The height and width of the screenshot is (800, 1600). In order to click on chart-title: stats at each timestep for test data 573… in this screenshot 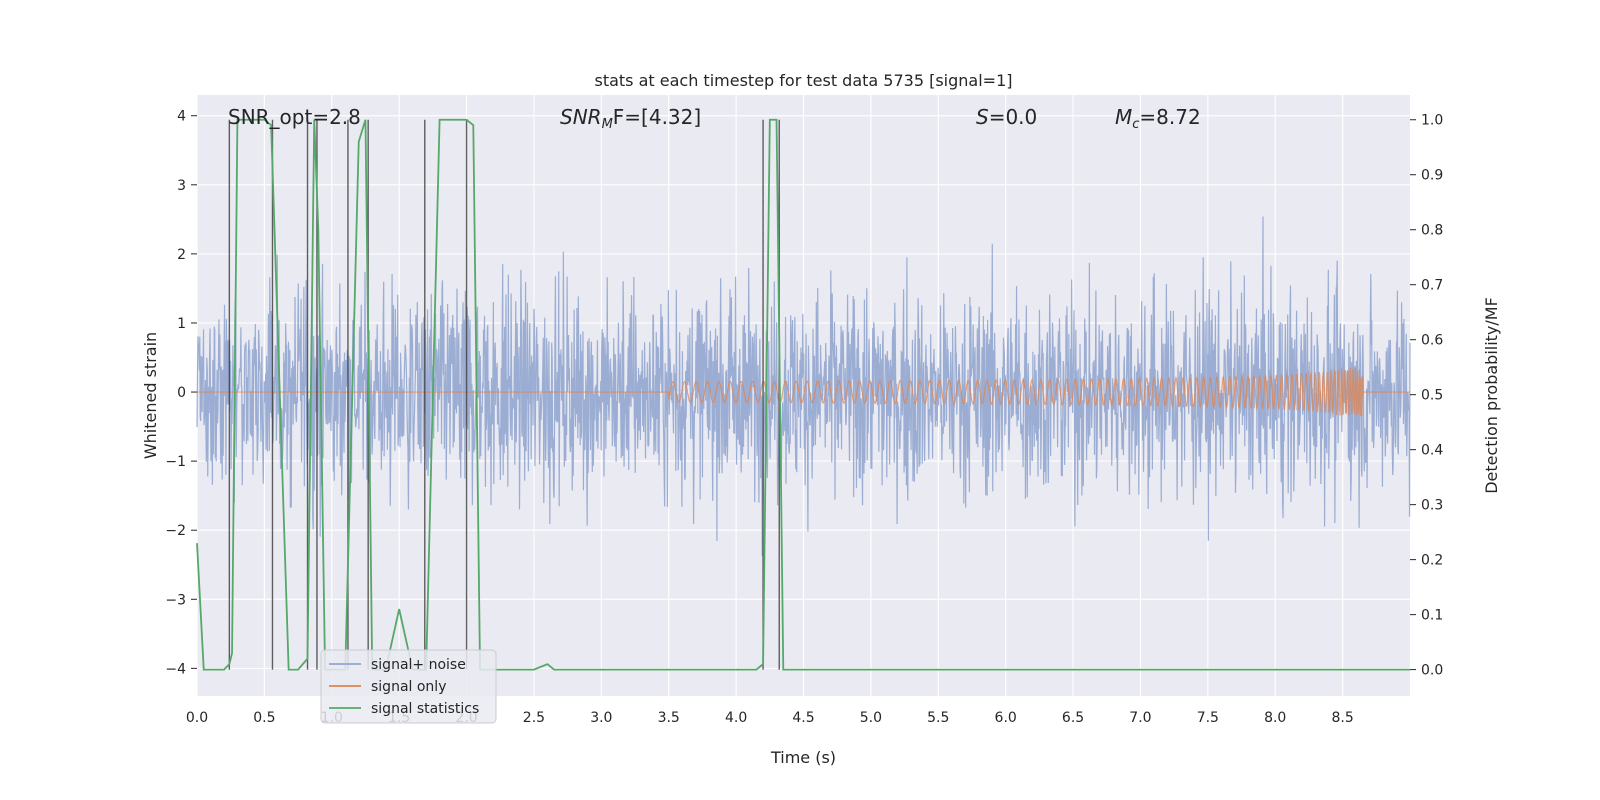, I will do `click(803, 80)`.